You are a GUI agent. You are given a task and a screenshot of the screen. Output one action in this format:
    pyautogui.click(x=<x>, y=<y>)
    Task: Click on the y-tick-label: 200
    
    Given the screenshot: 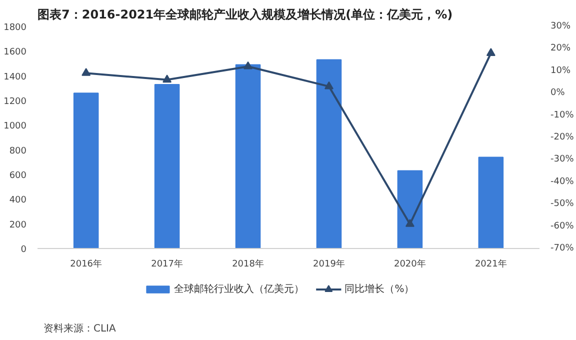 What is the action you would take?
    pyautogui.click(x=18, y=225)
    